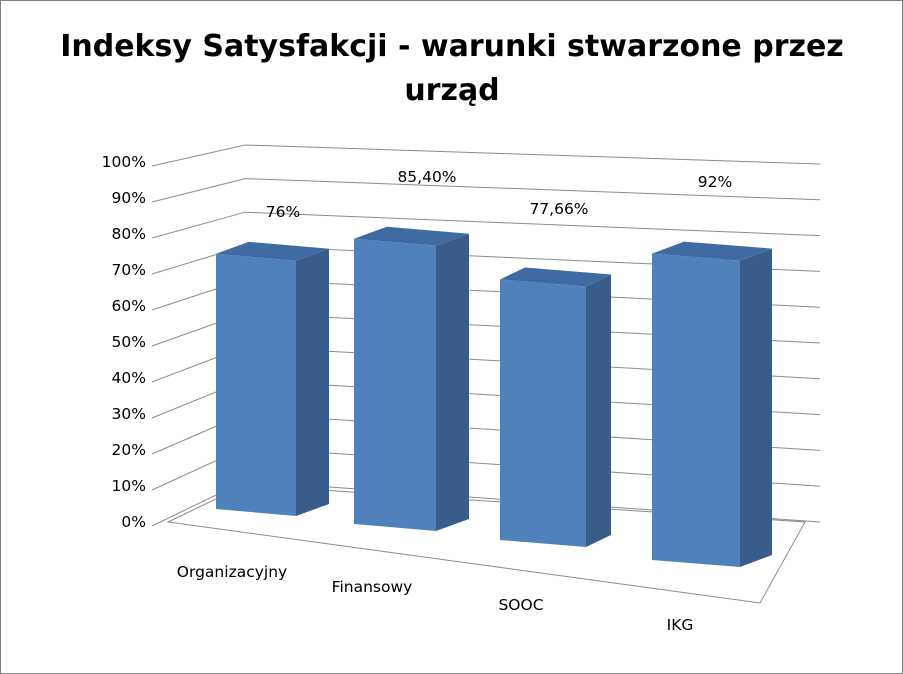  What do you see at coordinates (129, 234) in the screenshot?
I see `y-tick-label: 80%` at bounding box center [129, 234].